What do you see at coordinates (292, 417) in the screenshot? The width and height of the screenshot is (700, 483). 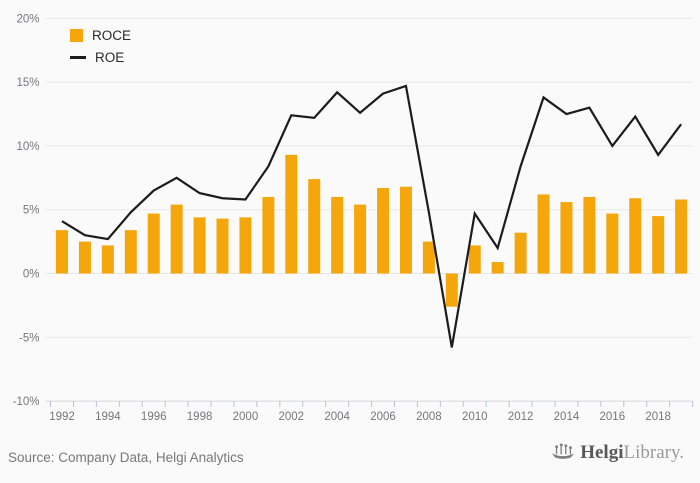 I see `x-axis-label: 2002` at bounding box center [292, 417].